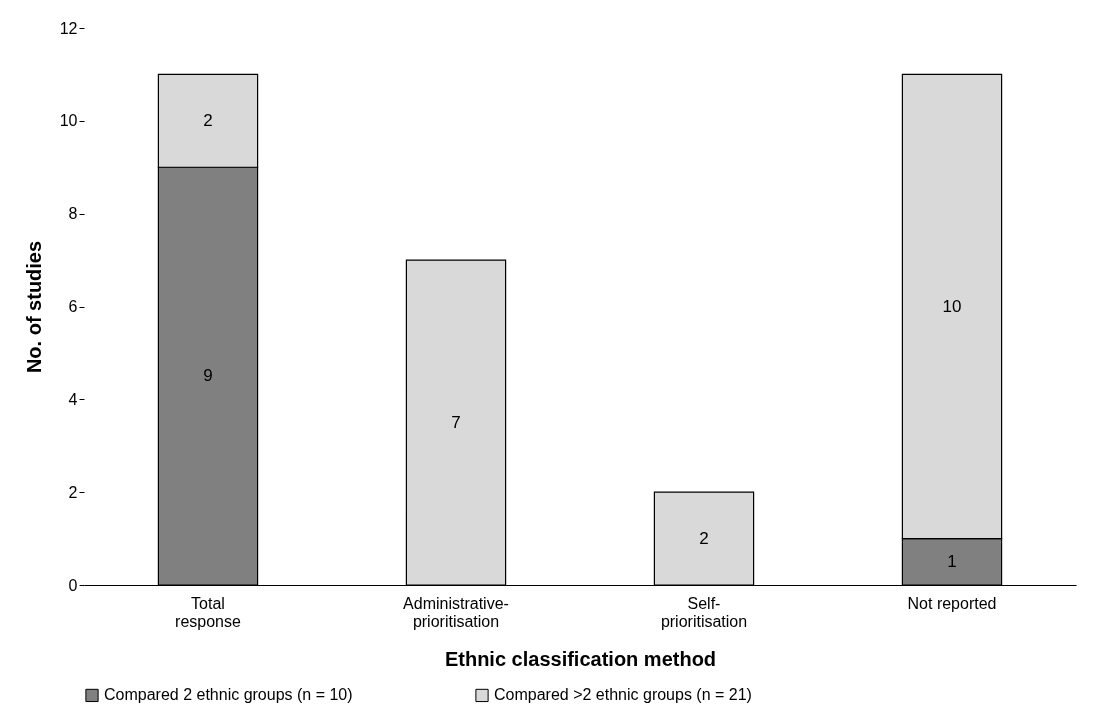 This screenshot has height=719, width=1106. I want to click on data-label: 7, so click(456, 422).